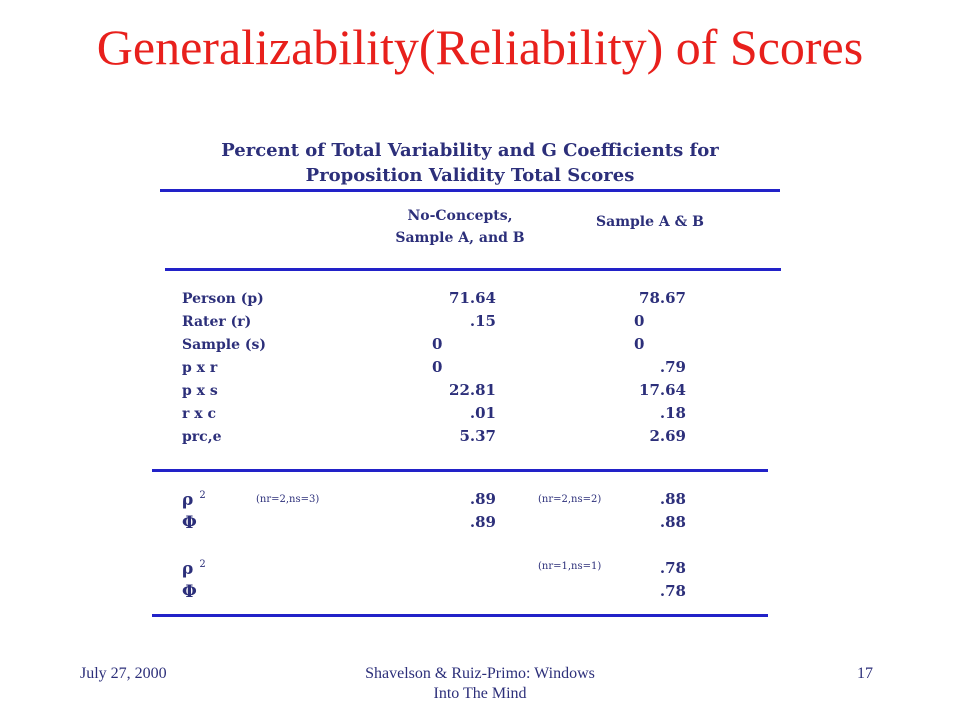 The width and height of the screenshot is (960, 720). What do you see at coordinates (437, 344) in the screenshot?
I see `row-sample-col1: 0` at bounding box center [437, 344].